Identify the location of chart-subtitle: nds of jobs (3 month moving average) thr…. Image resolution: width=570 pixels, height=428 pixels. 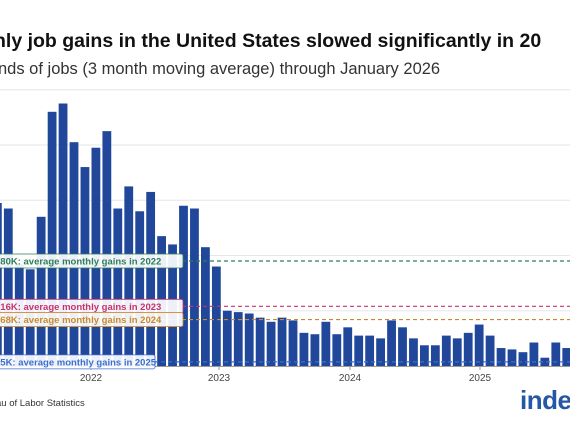
(220, 69).